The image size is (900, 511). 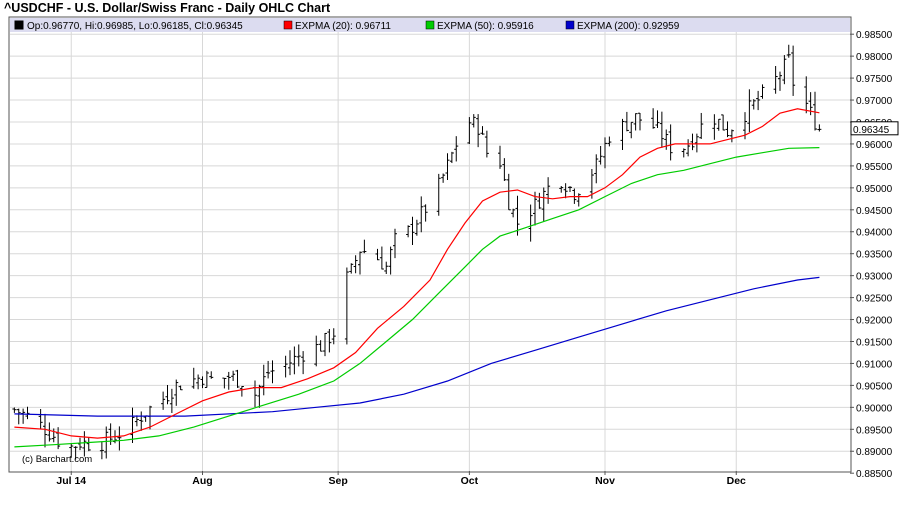 I want to click on legend-ema20-swatch, so click(x=288, y=25).